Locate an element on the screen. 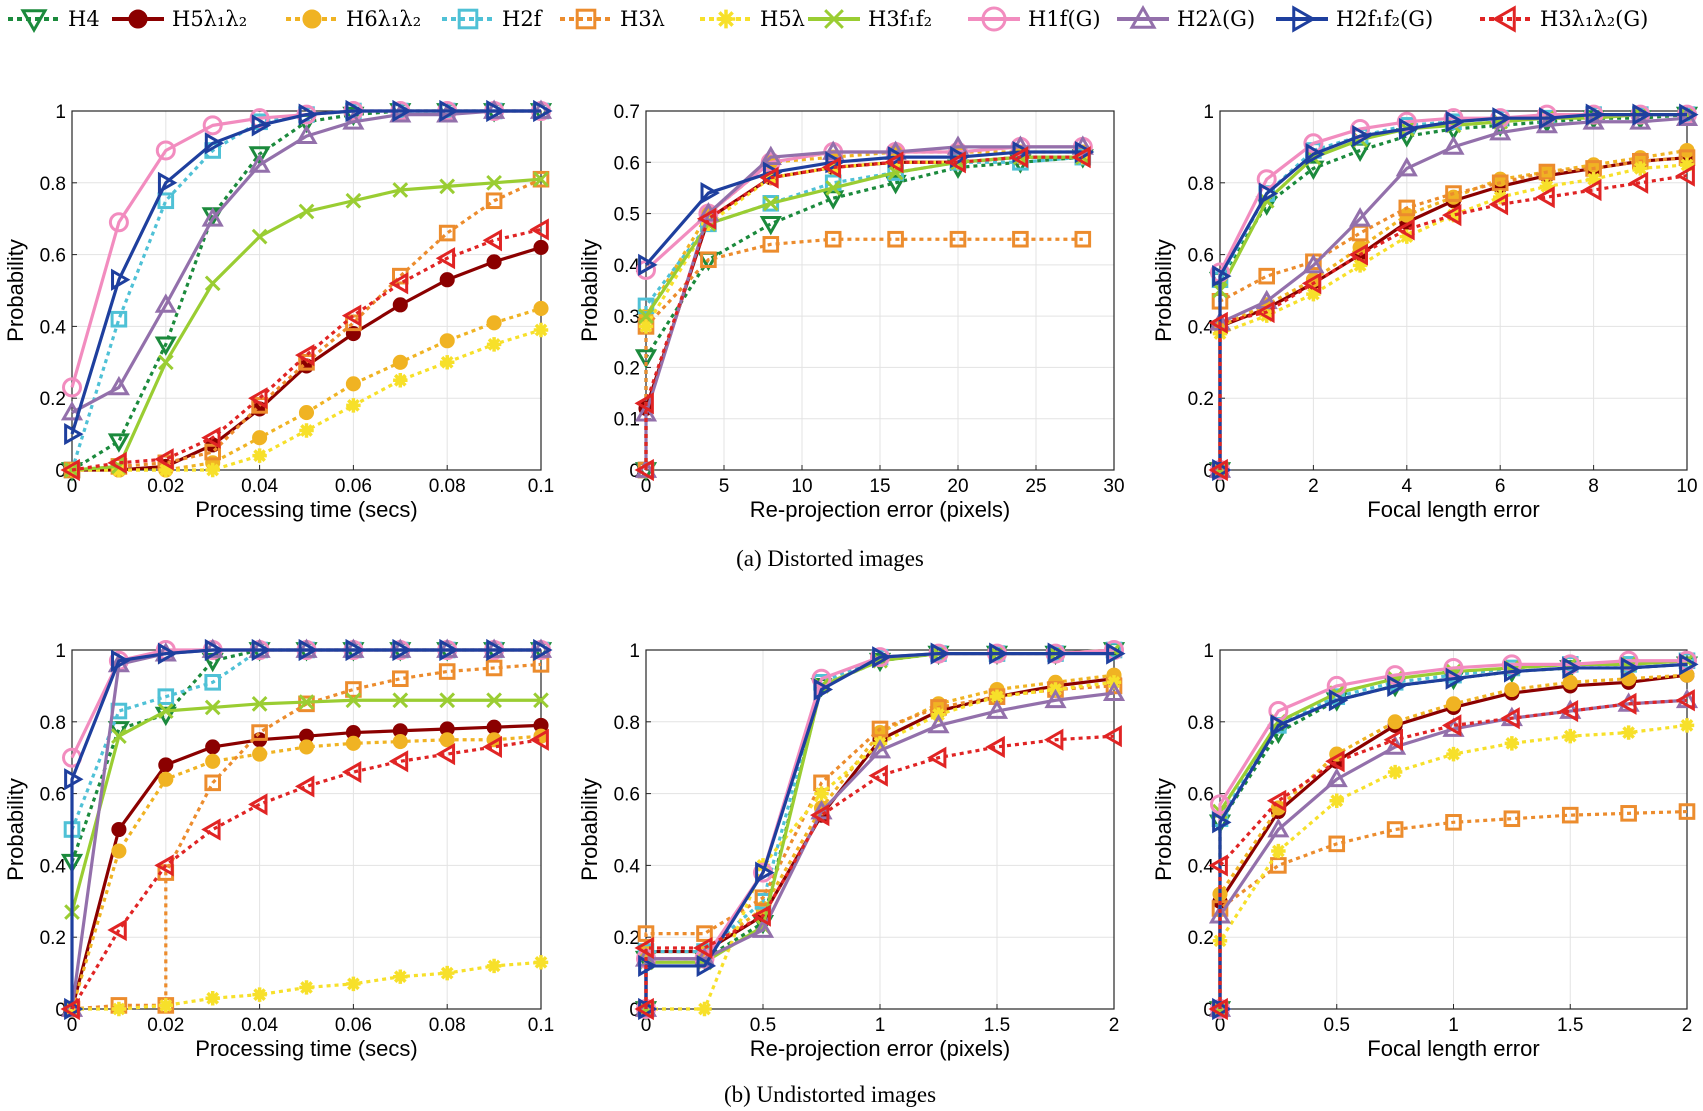 Image resolution: width=1703 pixels, height=1111 pixels. series-line-H2ffG is located at coordinates (863, 208).